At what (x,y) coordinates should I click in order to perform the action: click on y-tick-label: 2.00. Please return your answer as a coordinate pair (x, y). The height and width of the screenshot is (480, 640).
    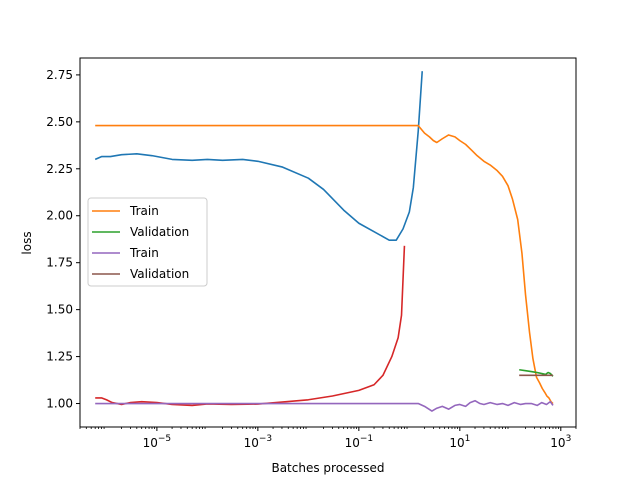
    Looking at the image, I should click on (59, 216).